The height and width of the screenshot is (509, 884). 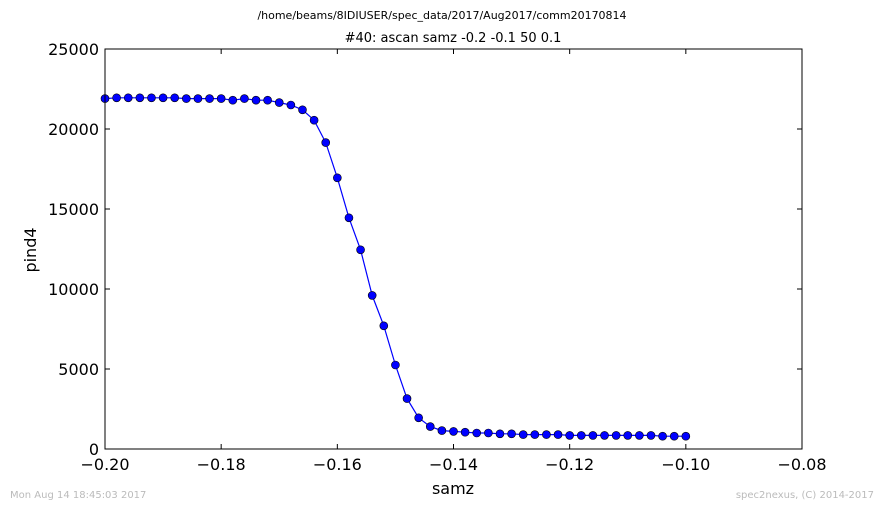 I want to click on x-tick-label: −0.12, so click(x=569, y=464).